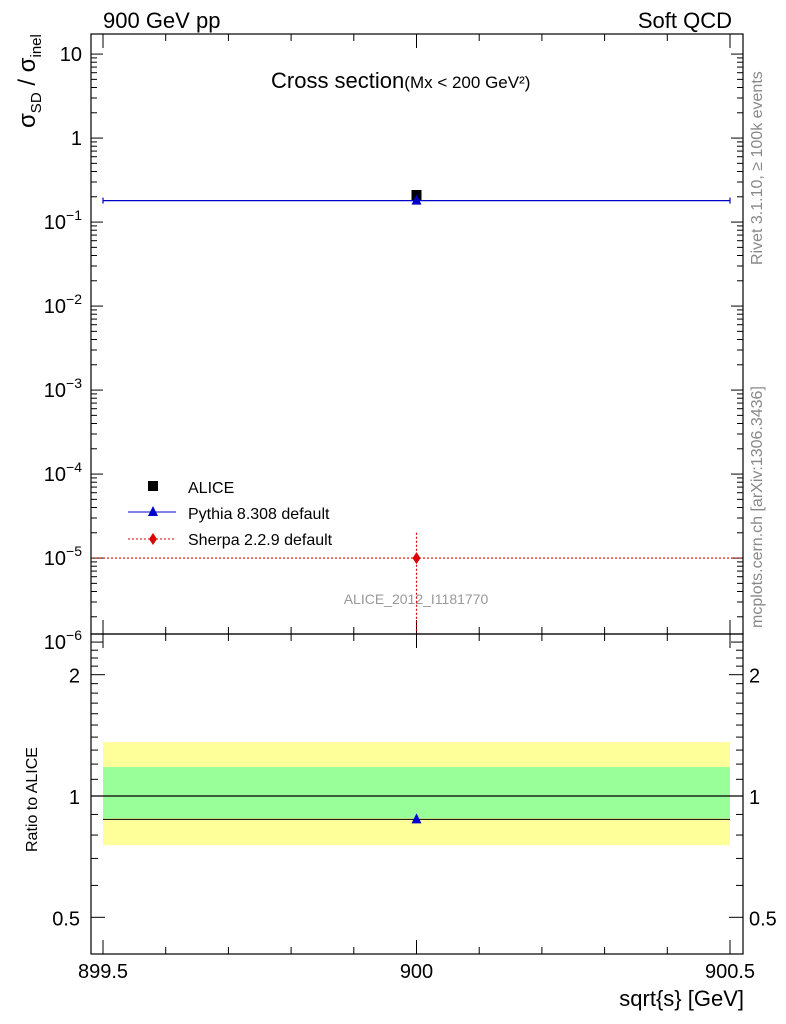 This screenshot has width=786, height=1024. I want to click on ratio-band-green, so click(416, 793).